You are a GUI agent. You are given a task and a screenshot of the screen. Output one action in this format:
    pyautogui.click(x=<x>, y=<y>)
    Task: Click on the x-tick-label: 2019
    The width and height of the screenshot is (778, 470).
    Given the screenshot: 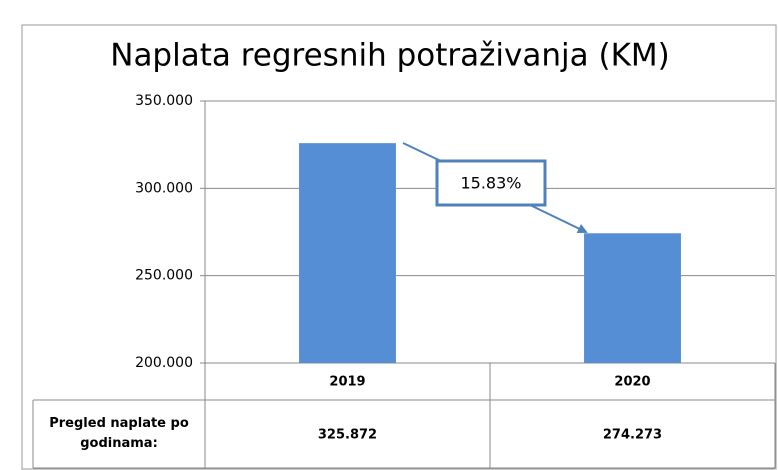 What is the action you would take?
    pyautogui.click(x=347, y=382)
    